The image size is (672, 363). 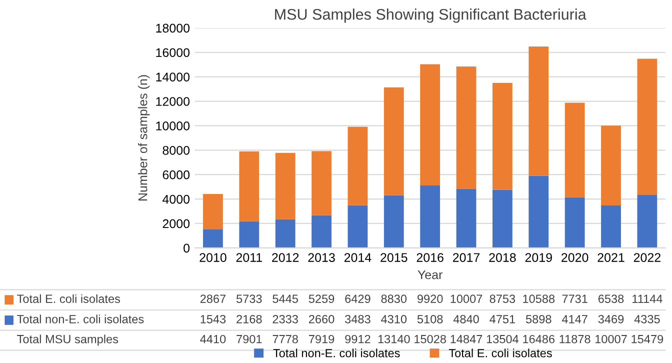 I want to click on y-tick-label: 18000, so click(x=173, y=28).